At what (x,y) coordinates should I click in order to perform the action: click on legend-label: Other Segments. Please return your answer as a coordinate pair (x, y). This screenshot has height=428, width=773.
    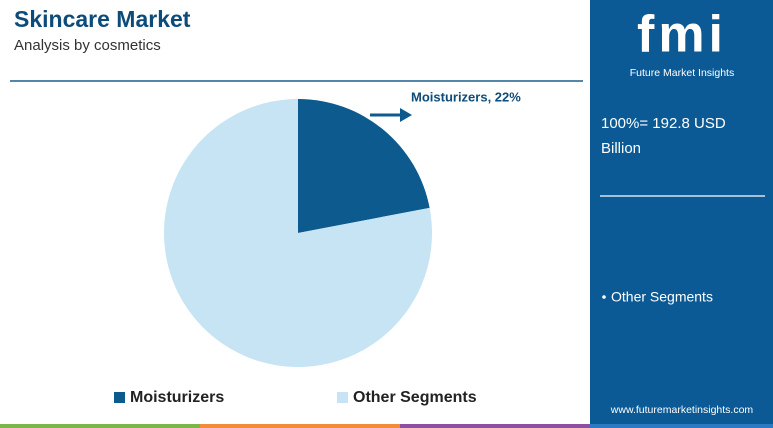
    Looking at the image, I should click on (415, 397).